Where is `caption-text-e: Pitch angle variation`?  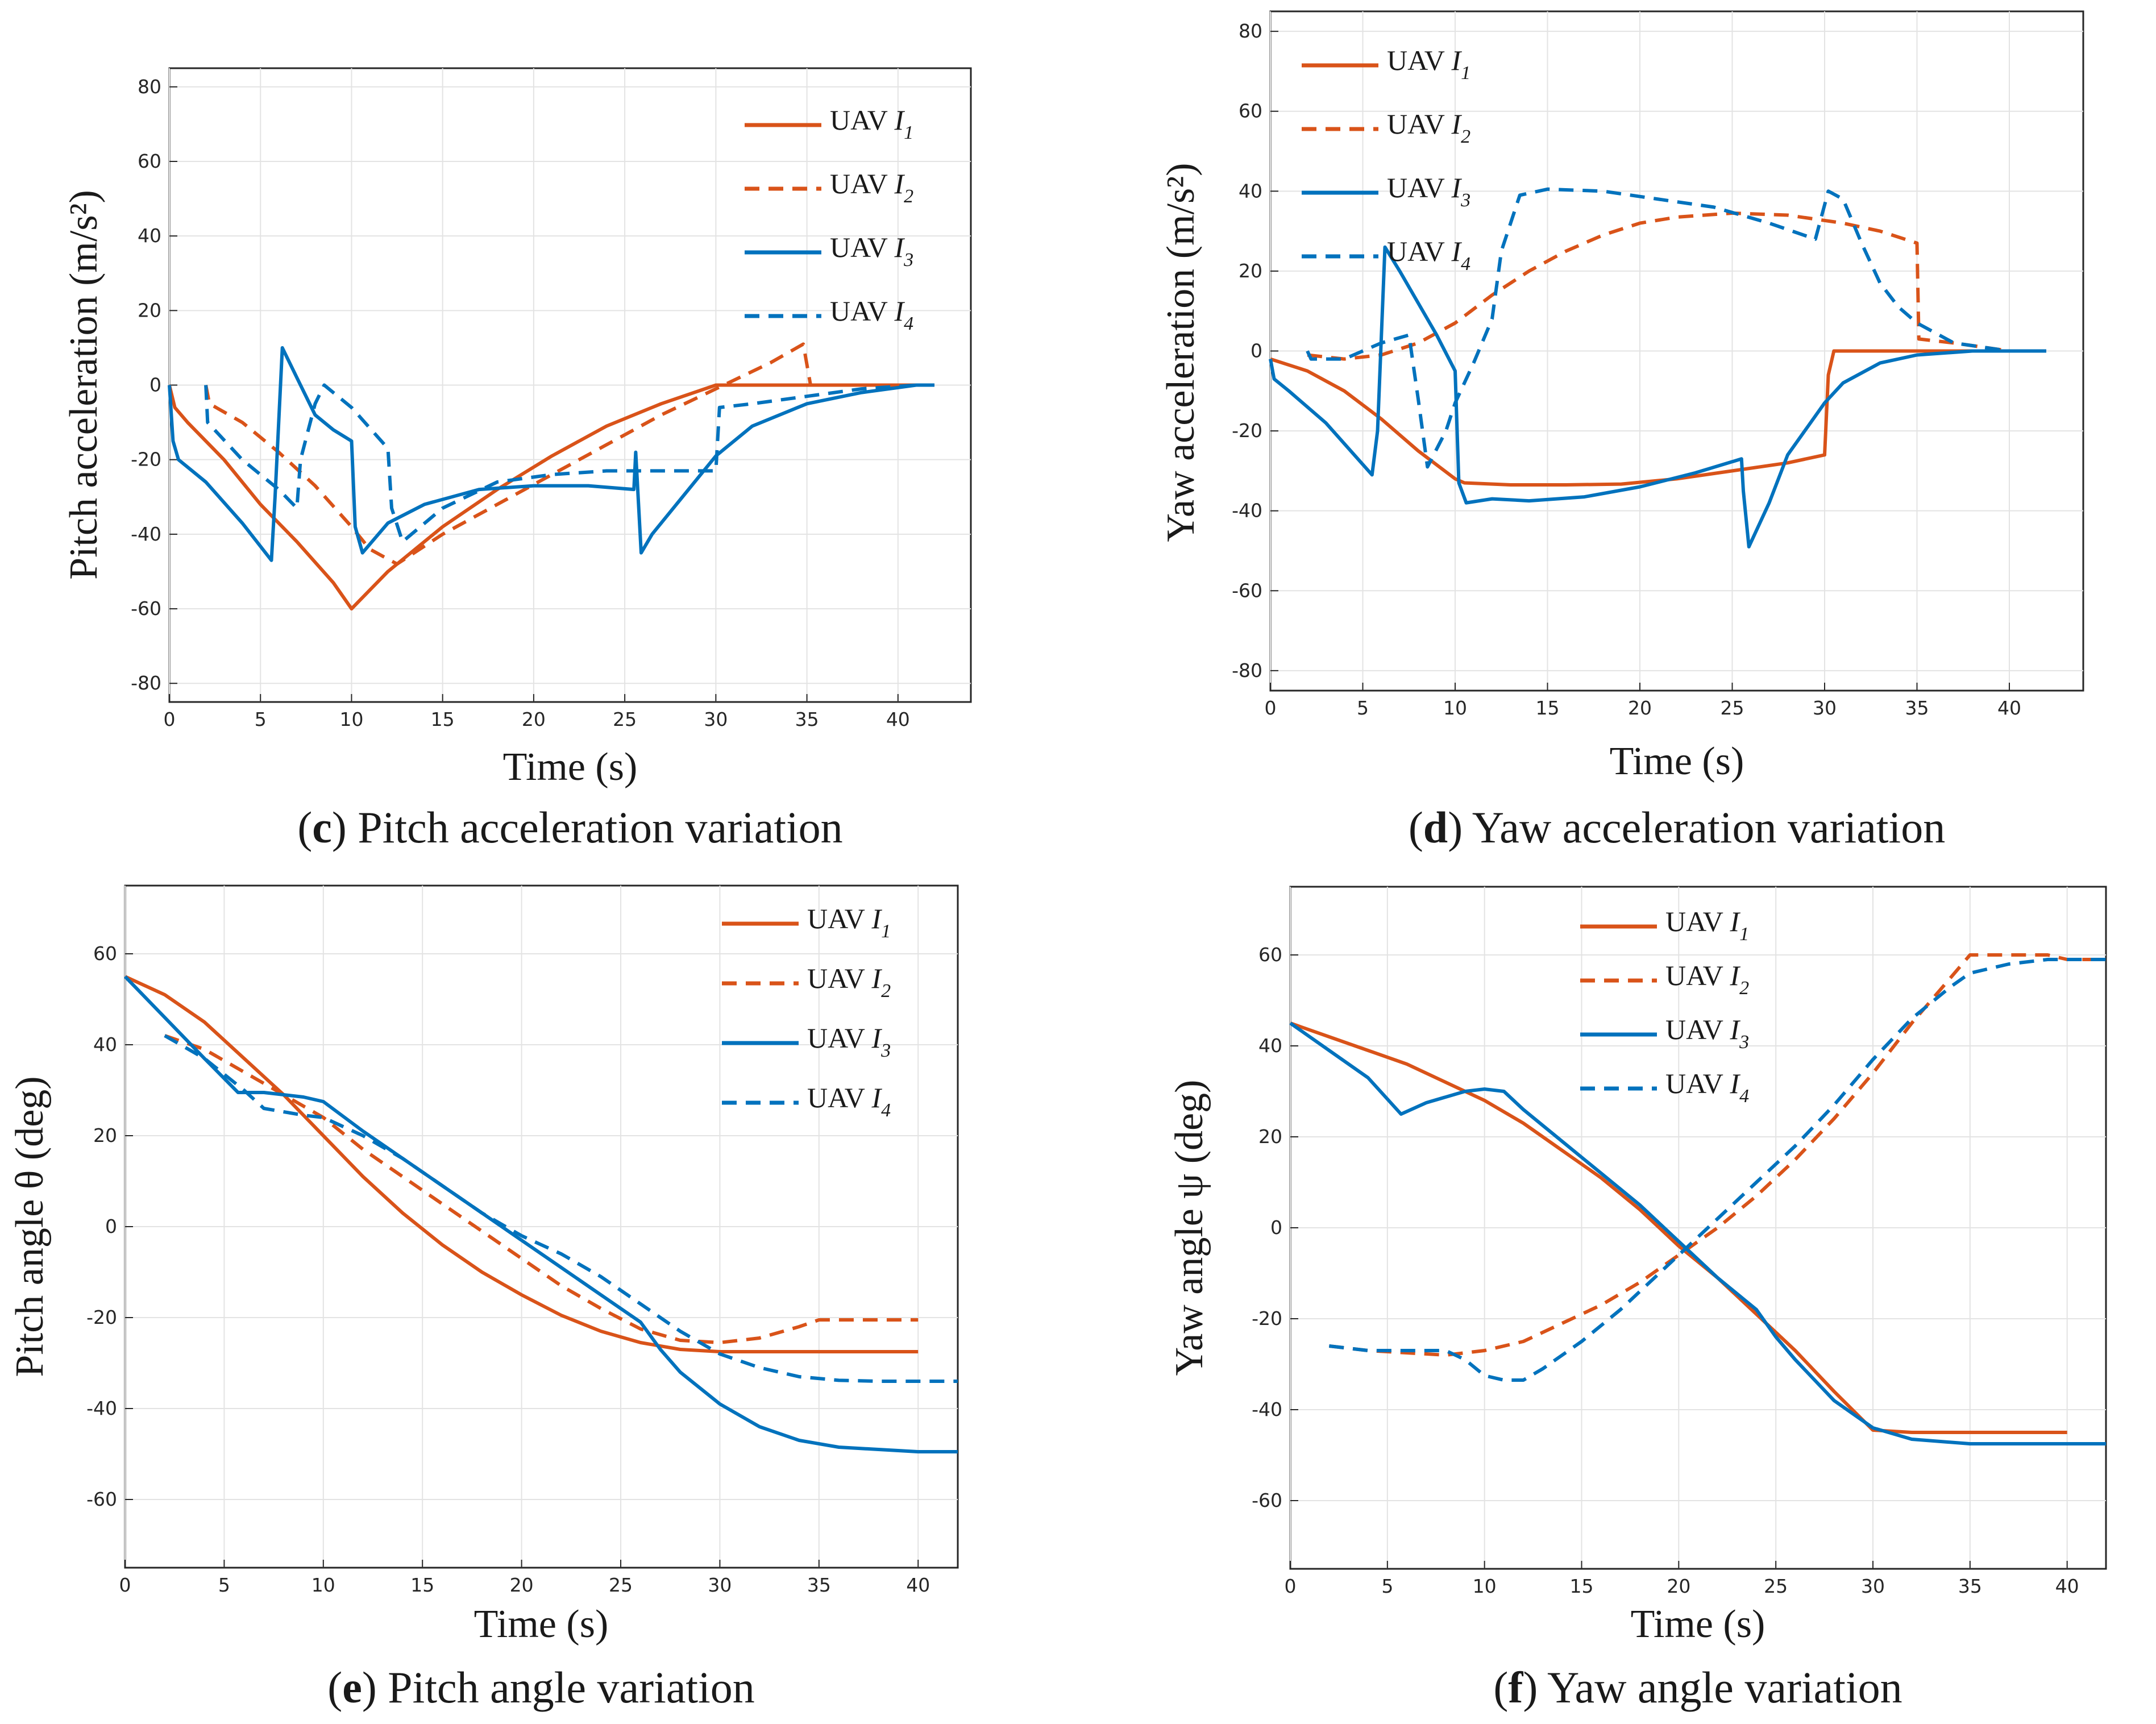
caption-text-e: Pitch angle variation is located at coordinates (571, 1688).